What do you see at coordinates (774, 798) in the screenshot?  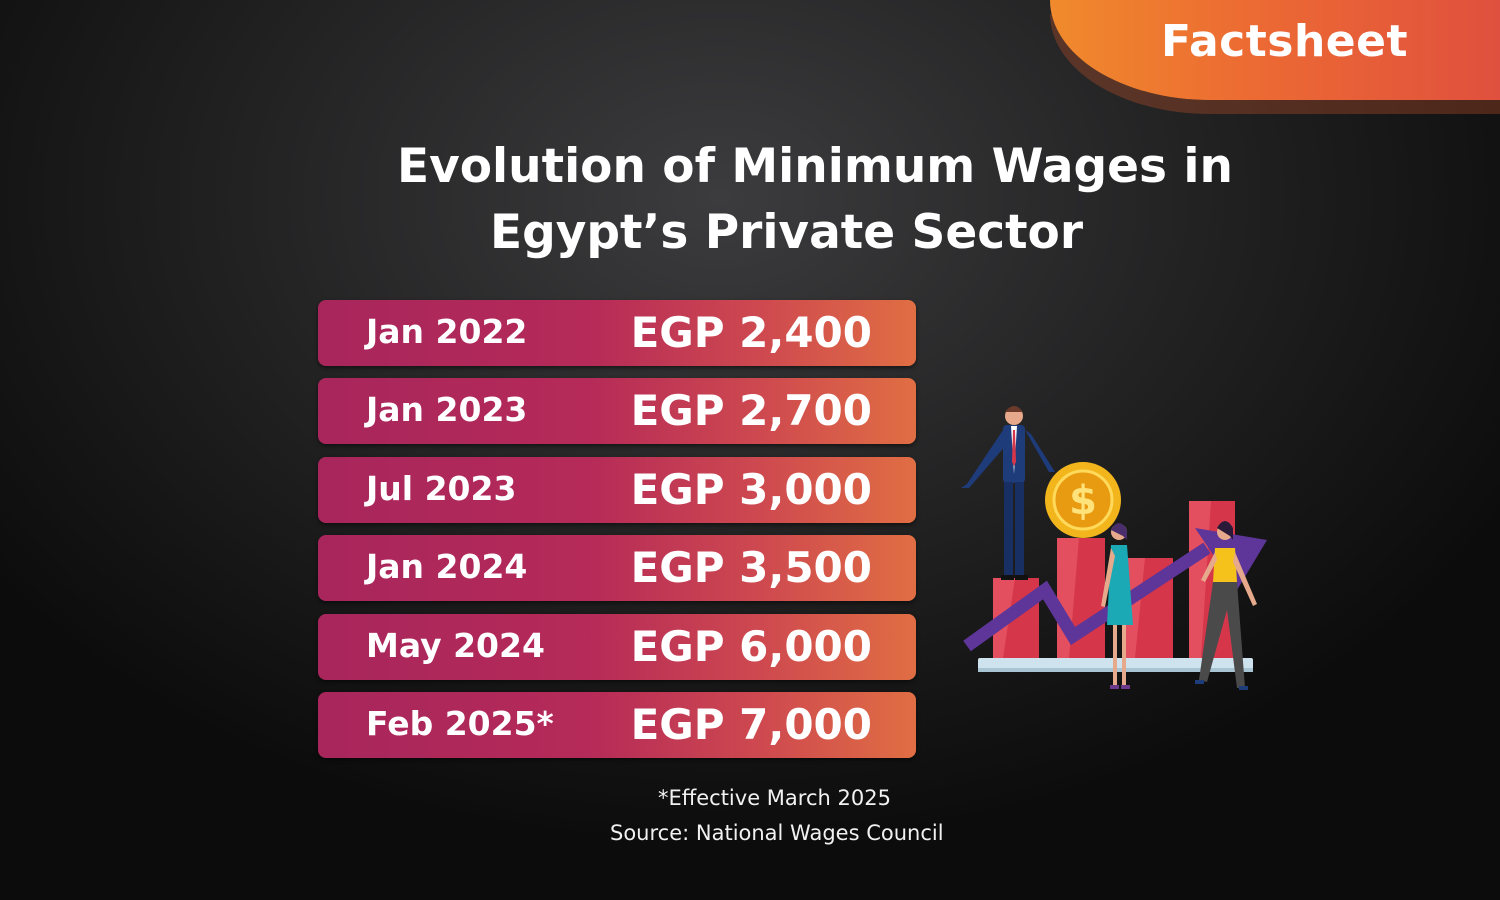 I see `footnote: *Effective March 2025` at bounding box center [774, 798].